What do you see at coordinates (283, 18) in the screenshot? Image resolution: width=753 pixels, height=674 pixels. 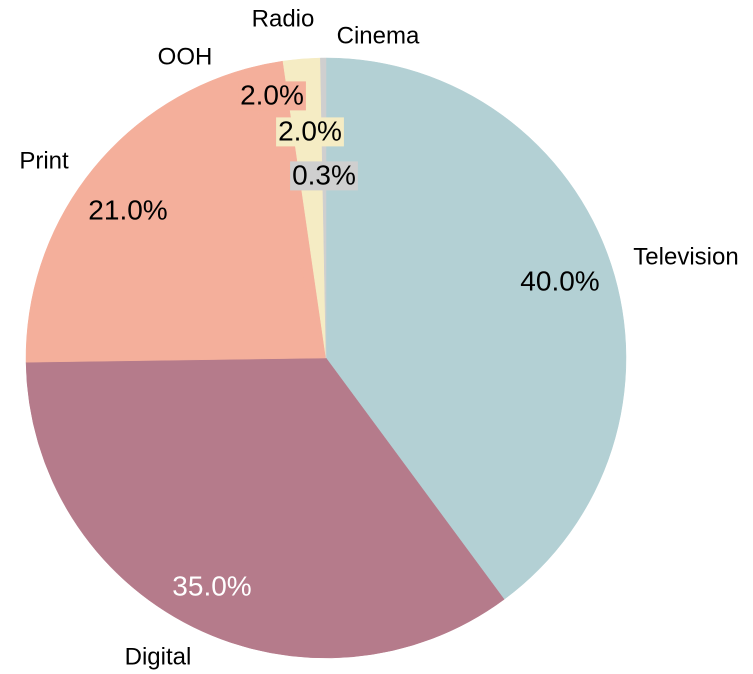 I see `category-label: Radio` at bounding box center [283, 18].